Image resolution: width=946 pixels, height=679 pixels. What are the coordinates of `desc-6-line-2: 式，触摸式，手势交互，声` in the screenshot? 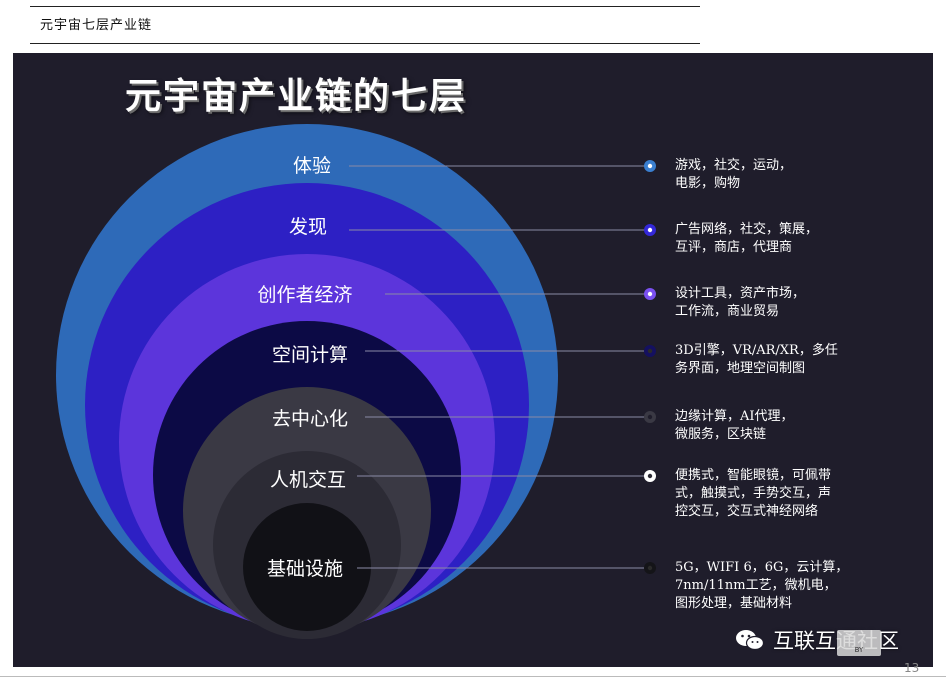 It's located at (753, 493).